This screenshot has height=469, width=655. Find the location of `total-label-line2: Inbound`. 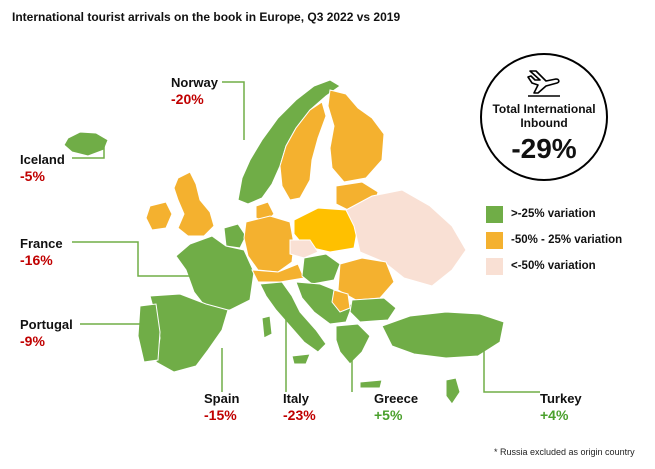

total-label-line2: Inbound is located at coordinates (544, 122).